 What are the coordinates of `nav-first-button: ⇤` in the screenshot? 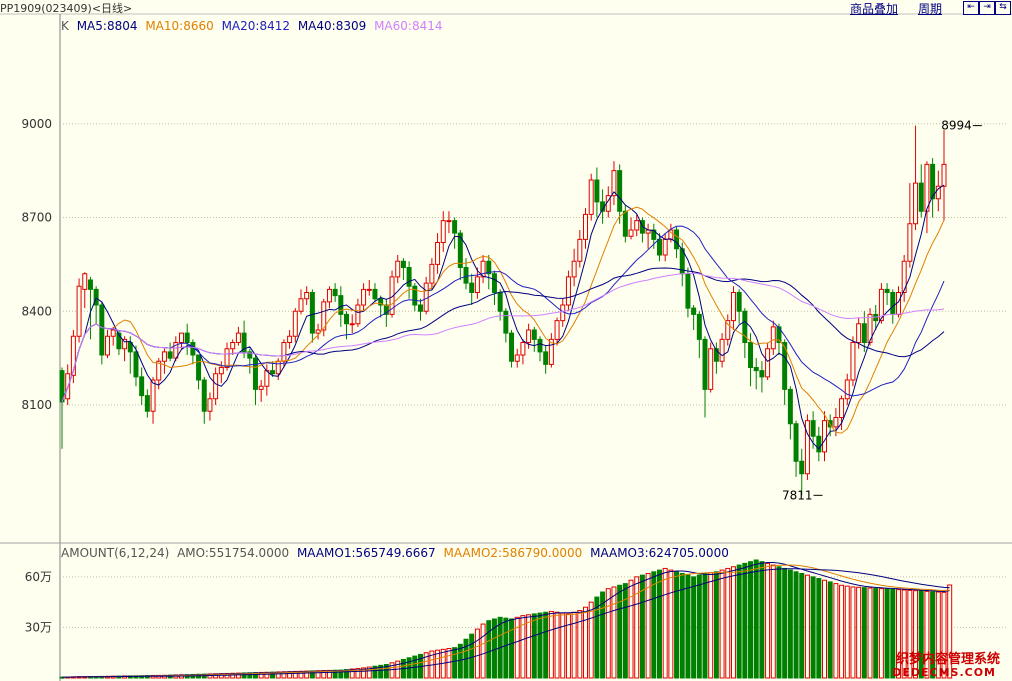 It's located at (971, 8).